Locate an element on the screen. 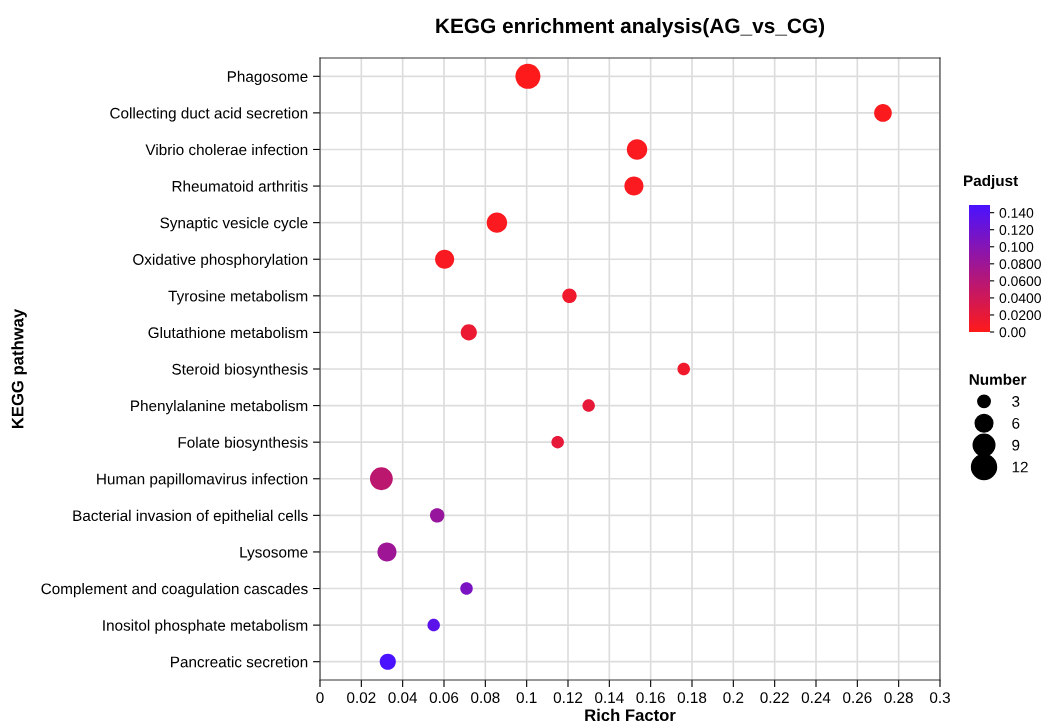  y-tick-label: Steroid biosynthesis is located at coordinates (240, 370).